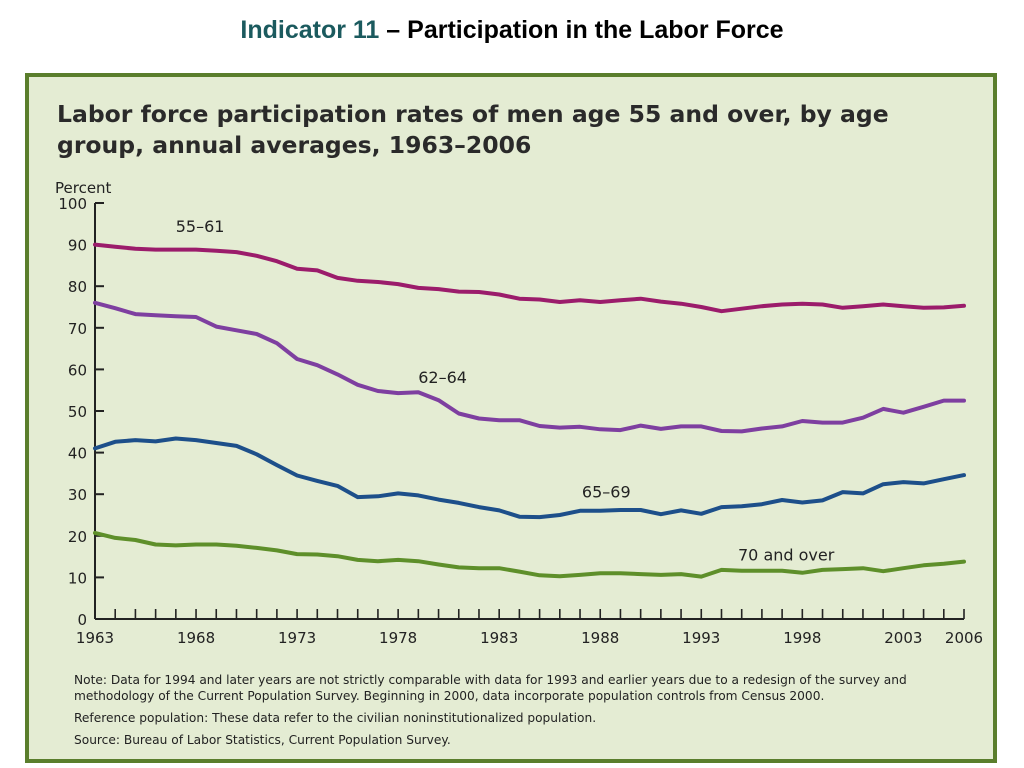 The image size is (1024, 768). I want to click on x-tick-label: 1983, so click(499, 638).